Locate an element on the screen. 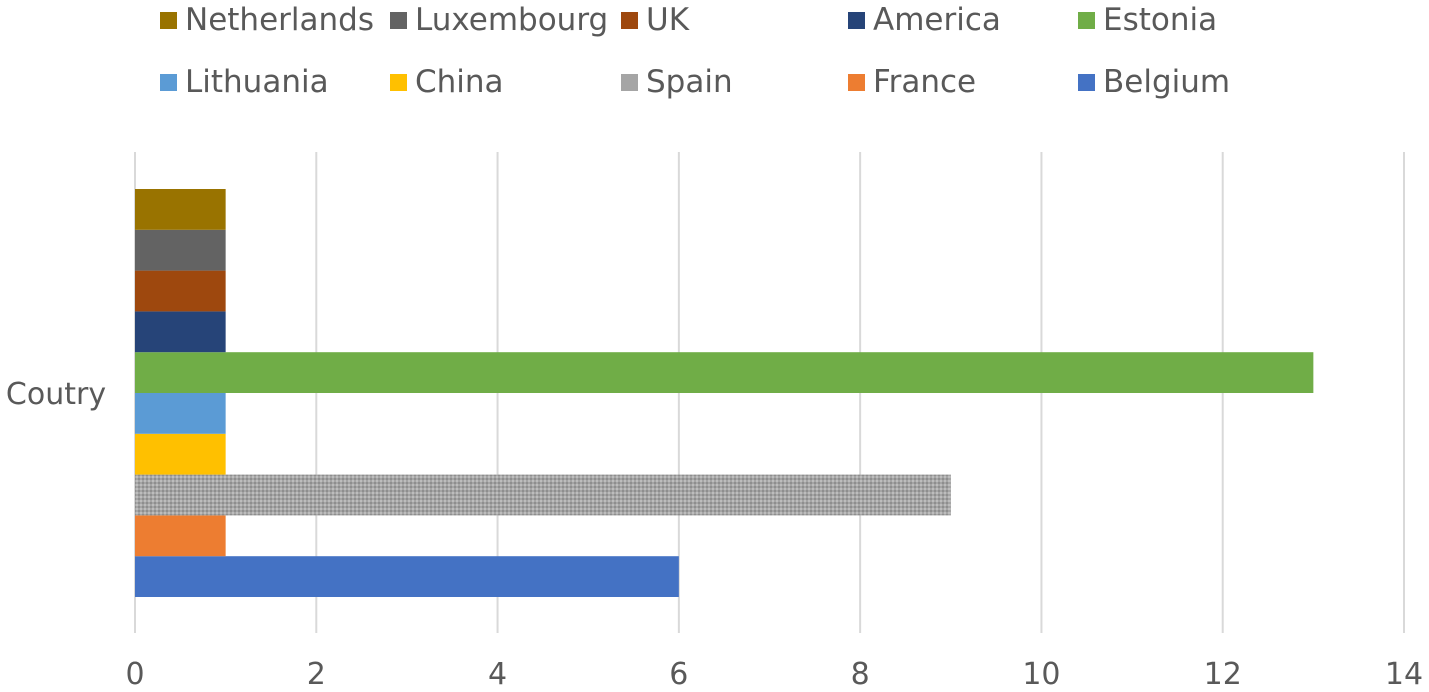  legend-item-spain: Spain is located at coordinates (677, 82).